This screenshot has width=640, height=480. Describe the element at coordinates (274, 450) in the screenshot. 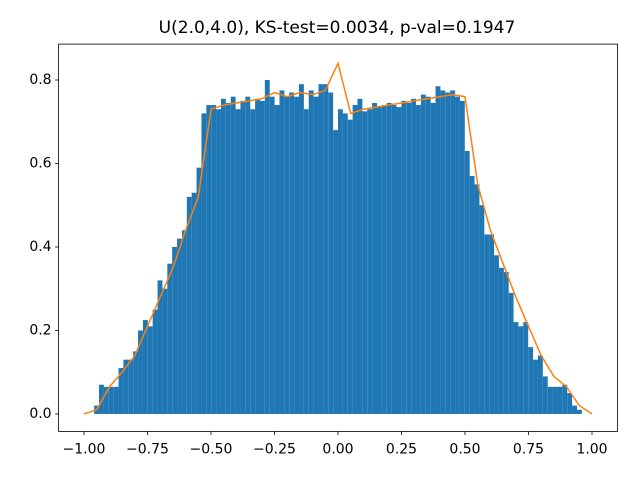

I see `x-tick-label: −0.25` at that location.